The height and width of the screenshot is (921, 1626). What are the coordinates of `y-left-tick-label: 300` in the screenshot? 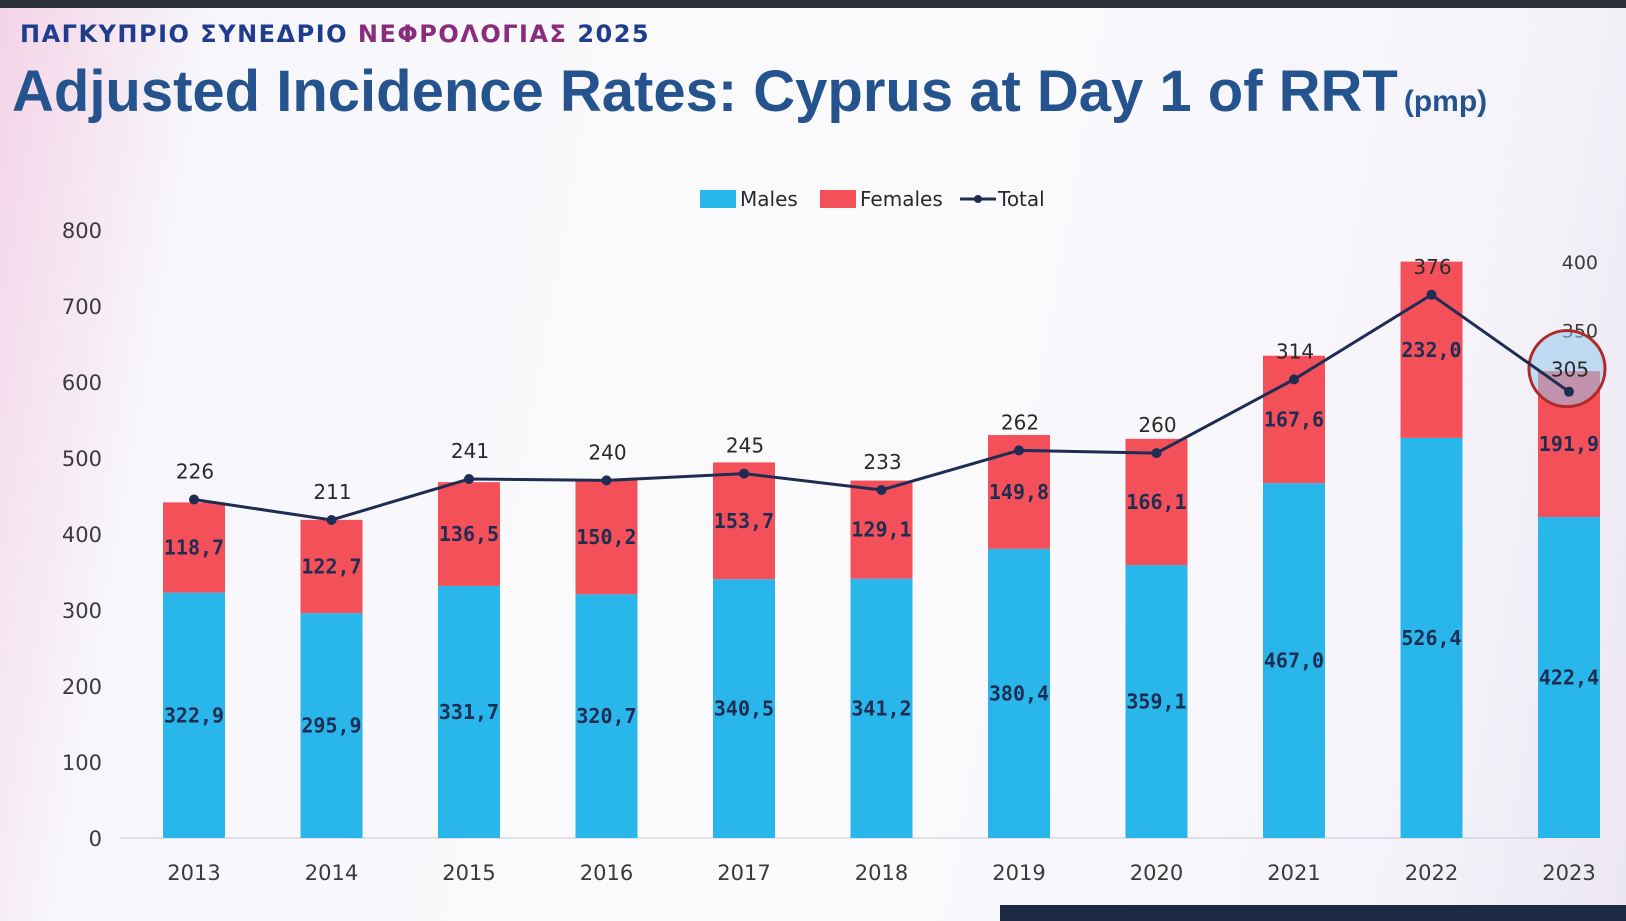 It's located at (82, 611).